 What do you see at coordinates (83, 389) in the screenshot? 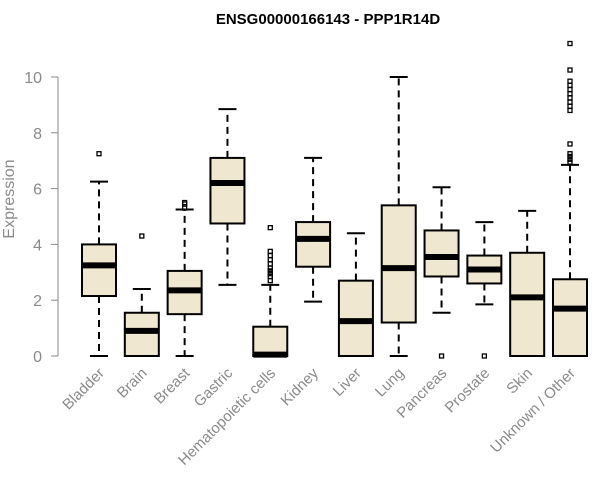
I see `x-tick-label: Bladder` at bounding box center [83, 389].